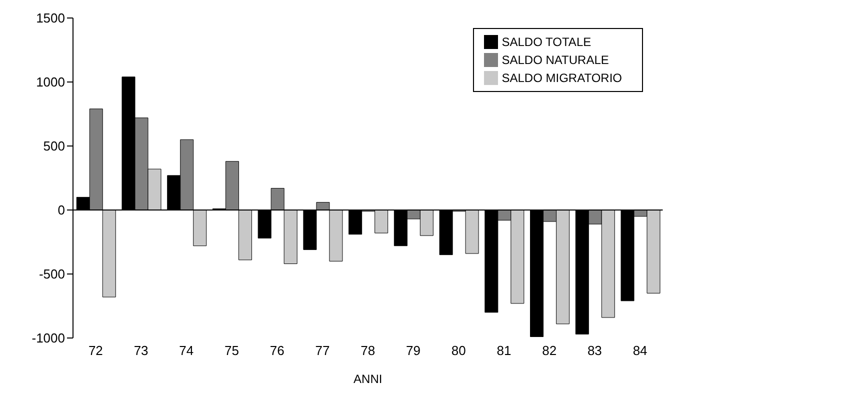  I want to click on x-tick-label: 81, so click(504, 350).